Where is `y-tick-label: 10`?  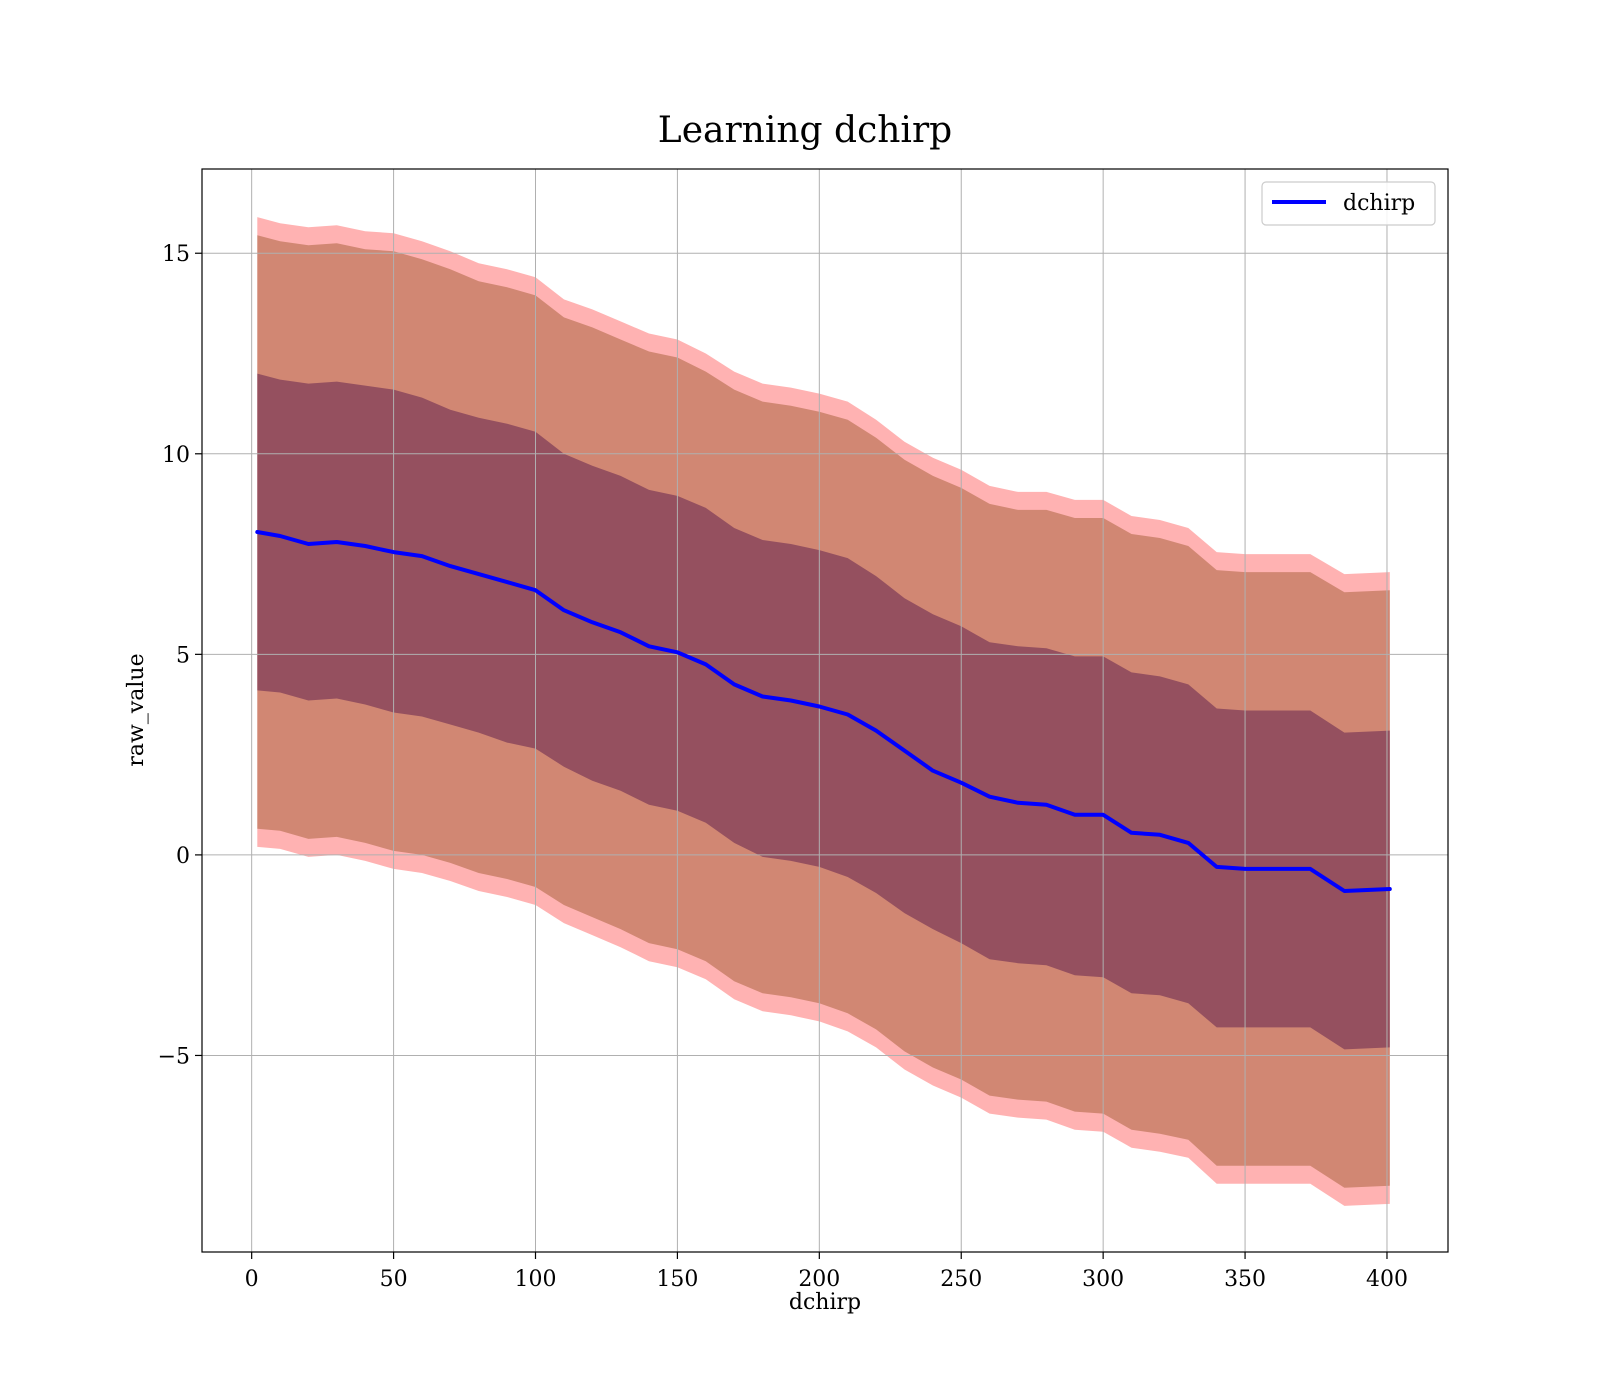 y-tick-label: 10 is located at coordinates (176, 455).